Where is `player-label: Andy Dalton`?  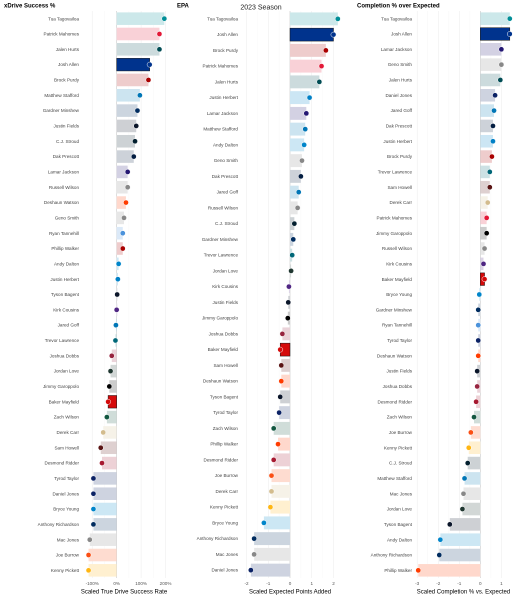
player-label: Andy Dalton is located at coordinates (66, 263).